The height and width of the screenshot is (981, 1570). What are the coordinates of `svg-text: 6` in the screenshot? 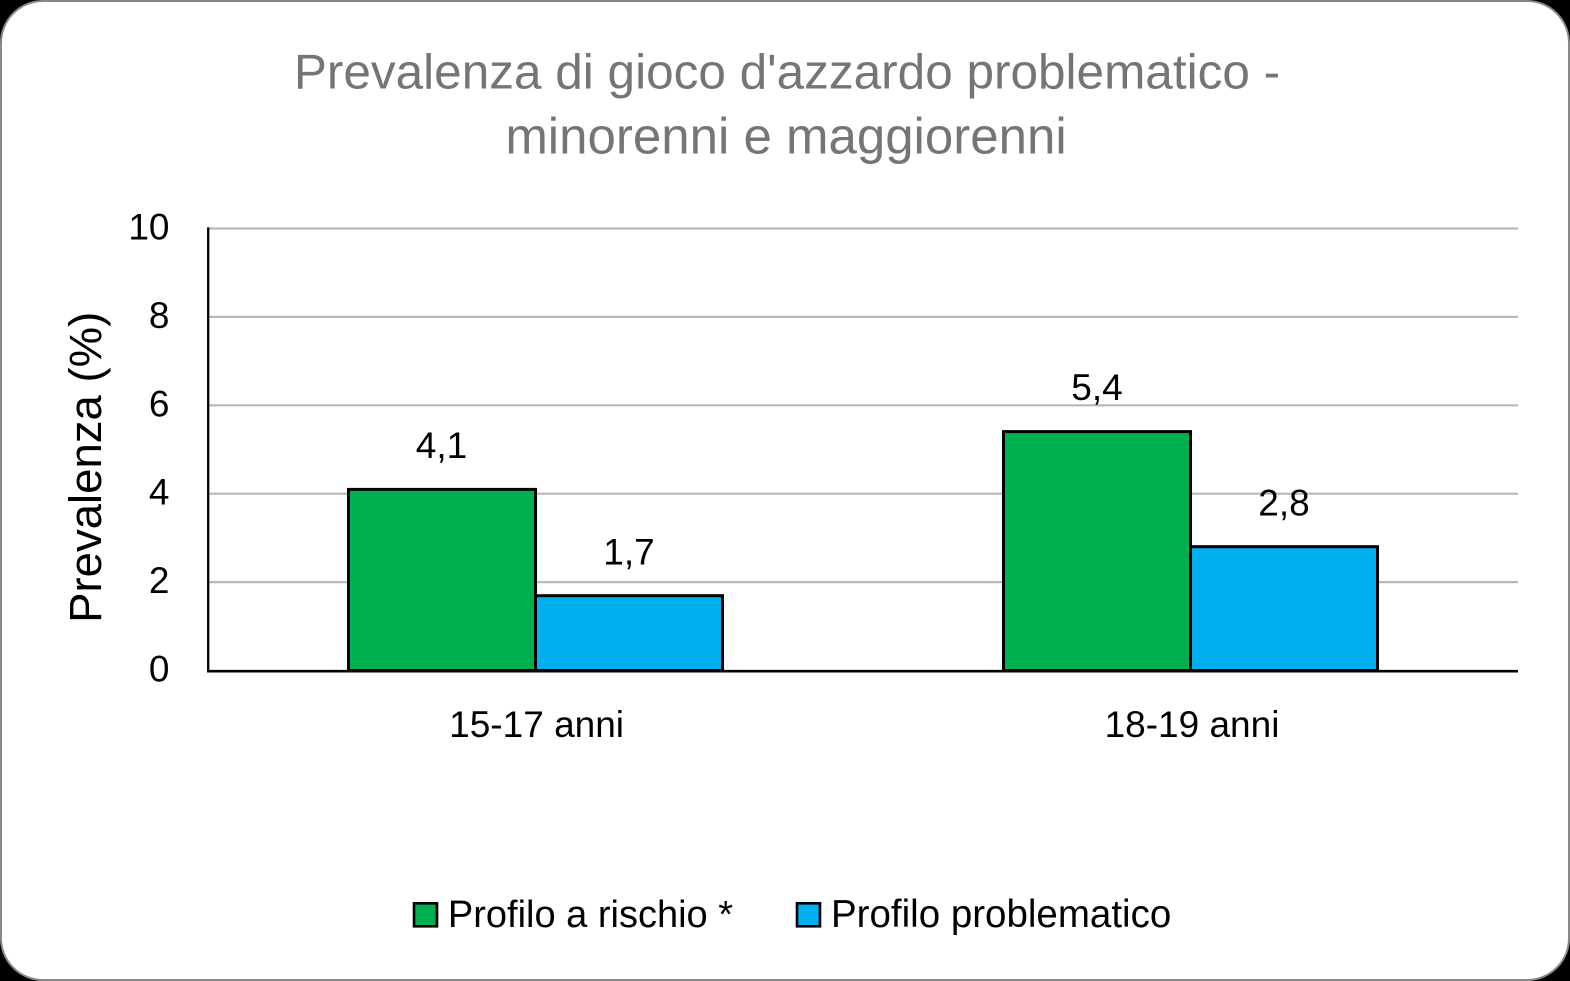 It's located at (159, 403).